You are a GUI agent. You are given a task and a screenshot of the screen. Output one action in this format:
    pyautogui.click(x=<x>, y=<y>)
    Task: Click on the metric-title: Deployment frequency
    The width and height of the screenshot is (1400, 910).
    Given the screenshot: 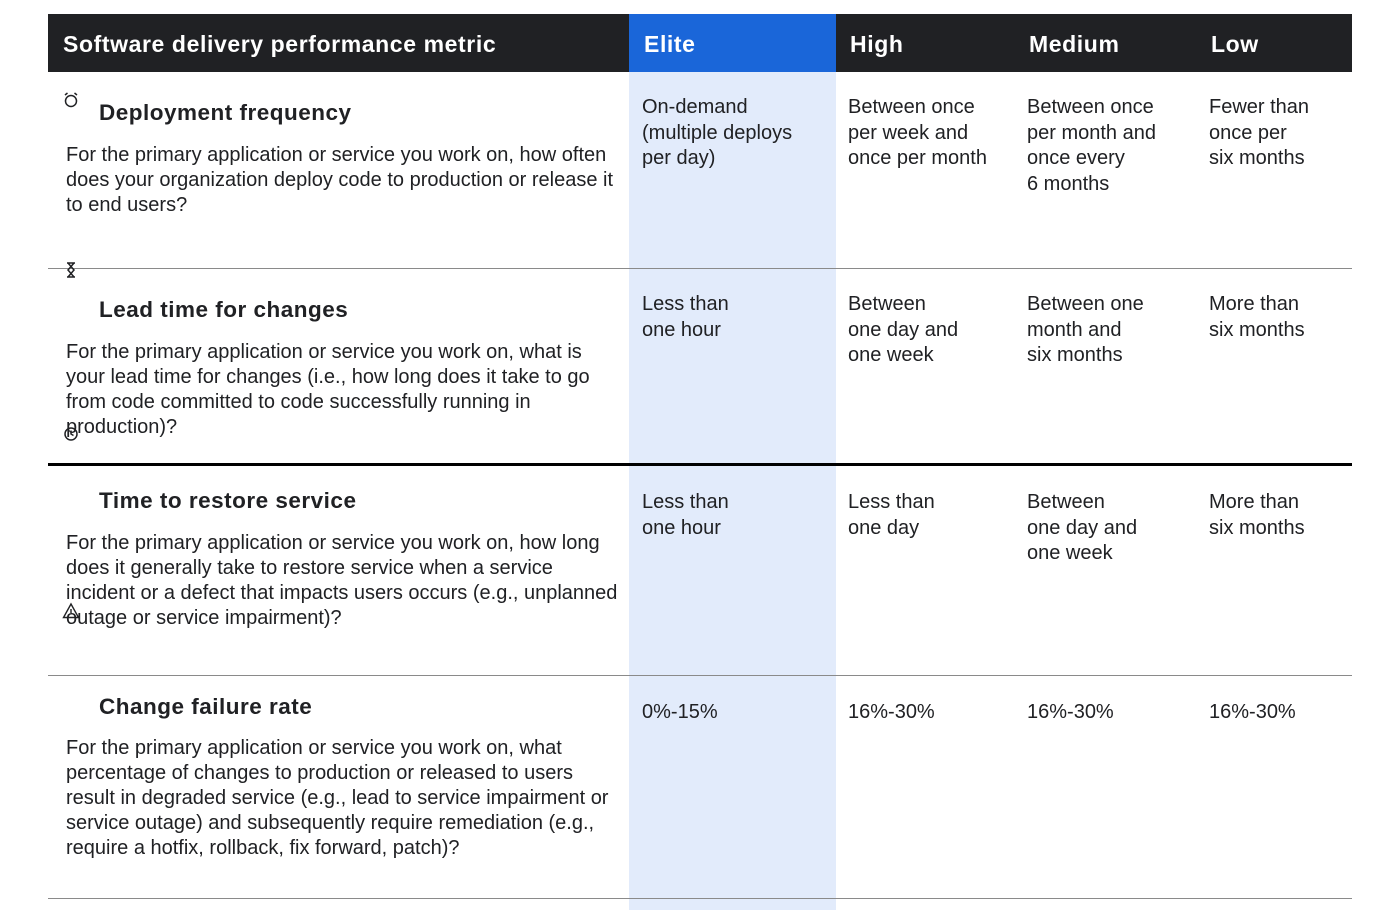 What is the action you would take?
    pyautogui.click(x=225, y=112)
    